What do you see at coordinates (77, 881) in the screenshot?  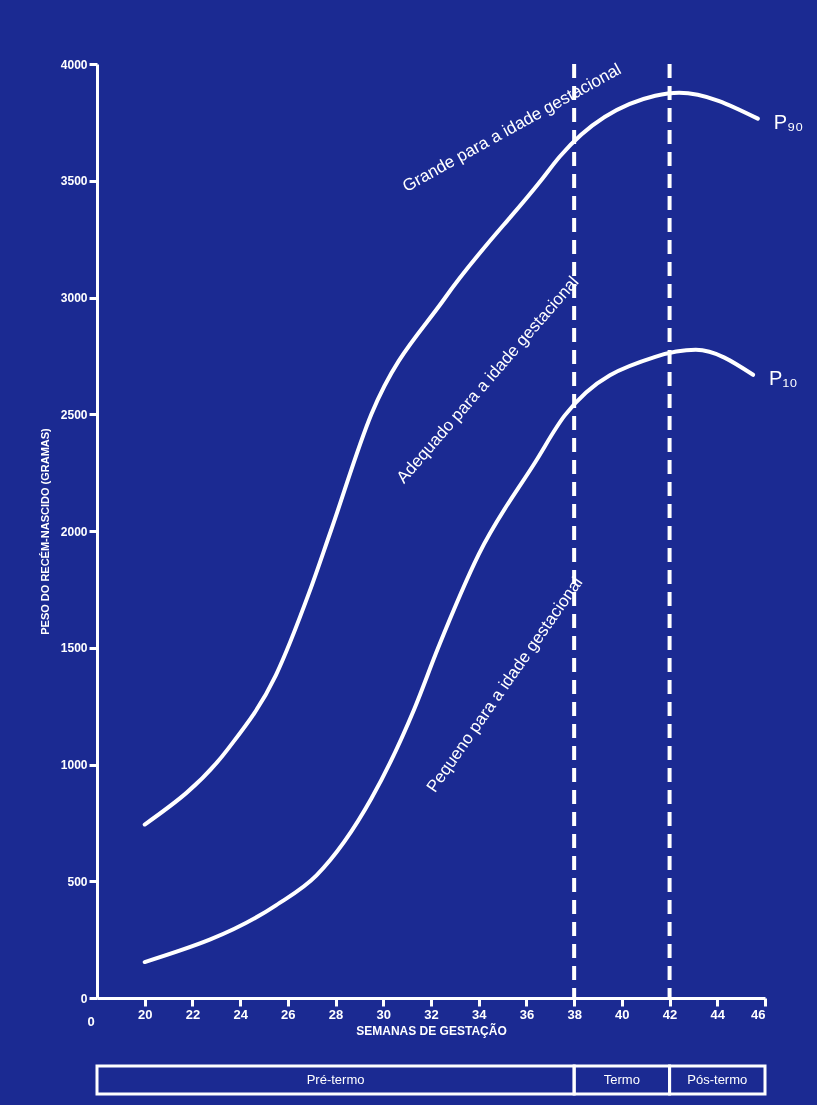 I see `y-tick-label: 500` at bounding box center [77, 881].